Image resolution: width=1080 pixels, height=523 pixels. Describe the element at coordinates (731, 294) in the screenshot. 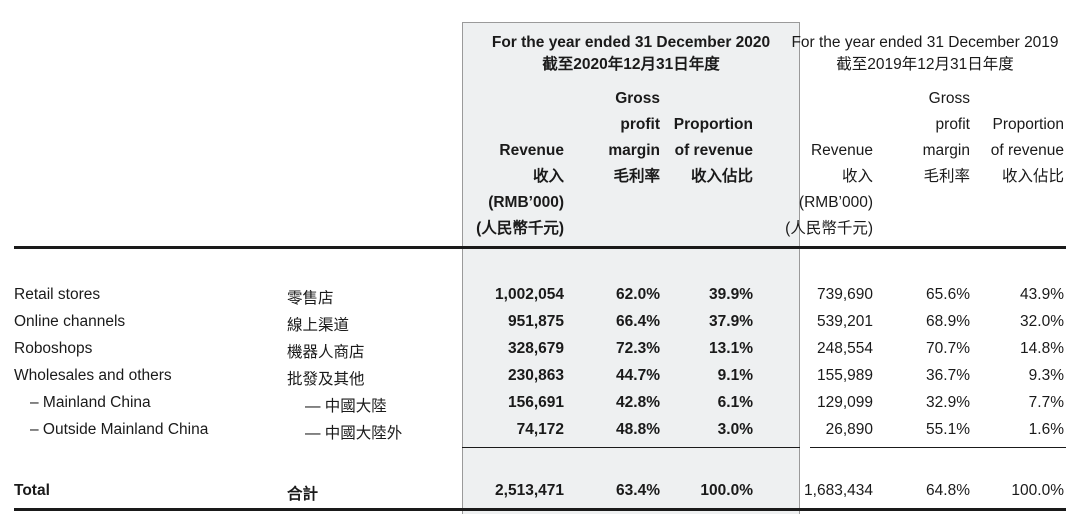

I see `cell-2020-proportion: 39.9%` at that location.